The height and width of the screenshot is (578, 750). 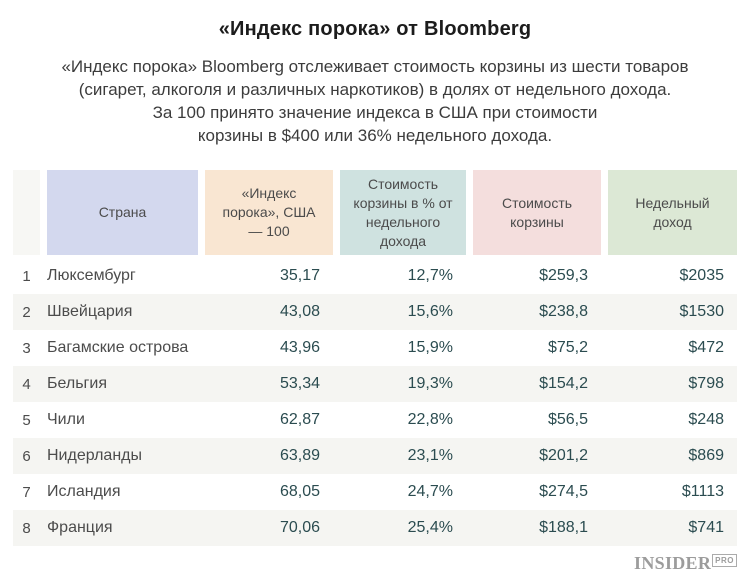 What do you see at coordinates (702, 311) in the screenshot?
I see `income-cell: $1530` at bounding box center [702, 311].